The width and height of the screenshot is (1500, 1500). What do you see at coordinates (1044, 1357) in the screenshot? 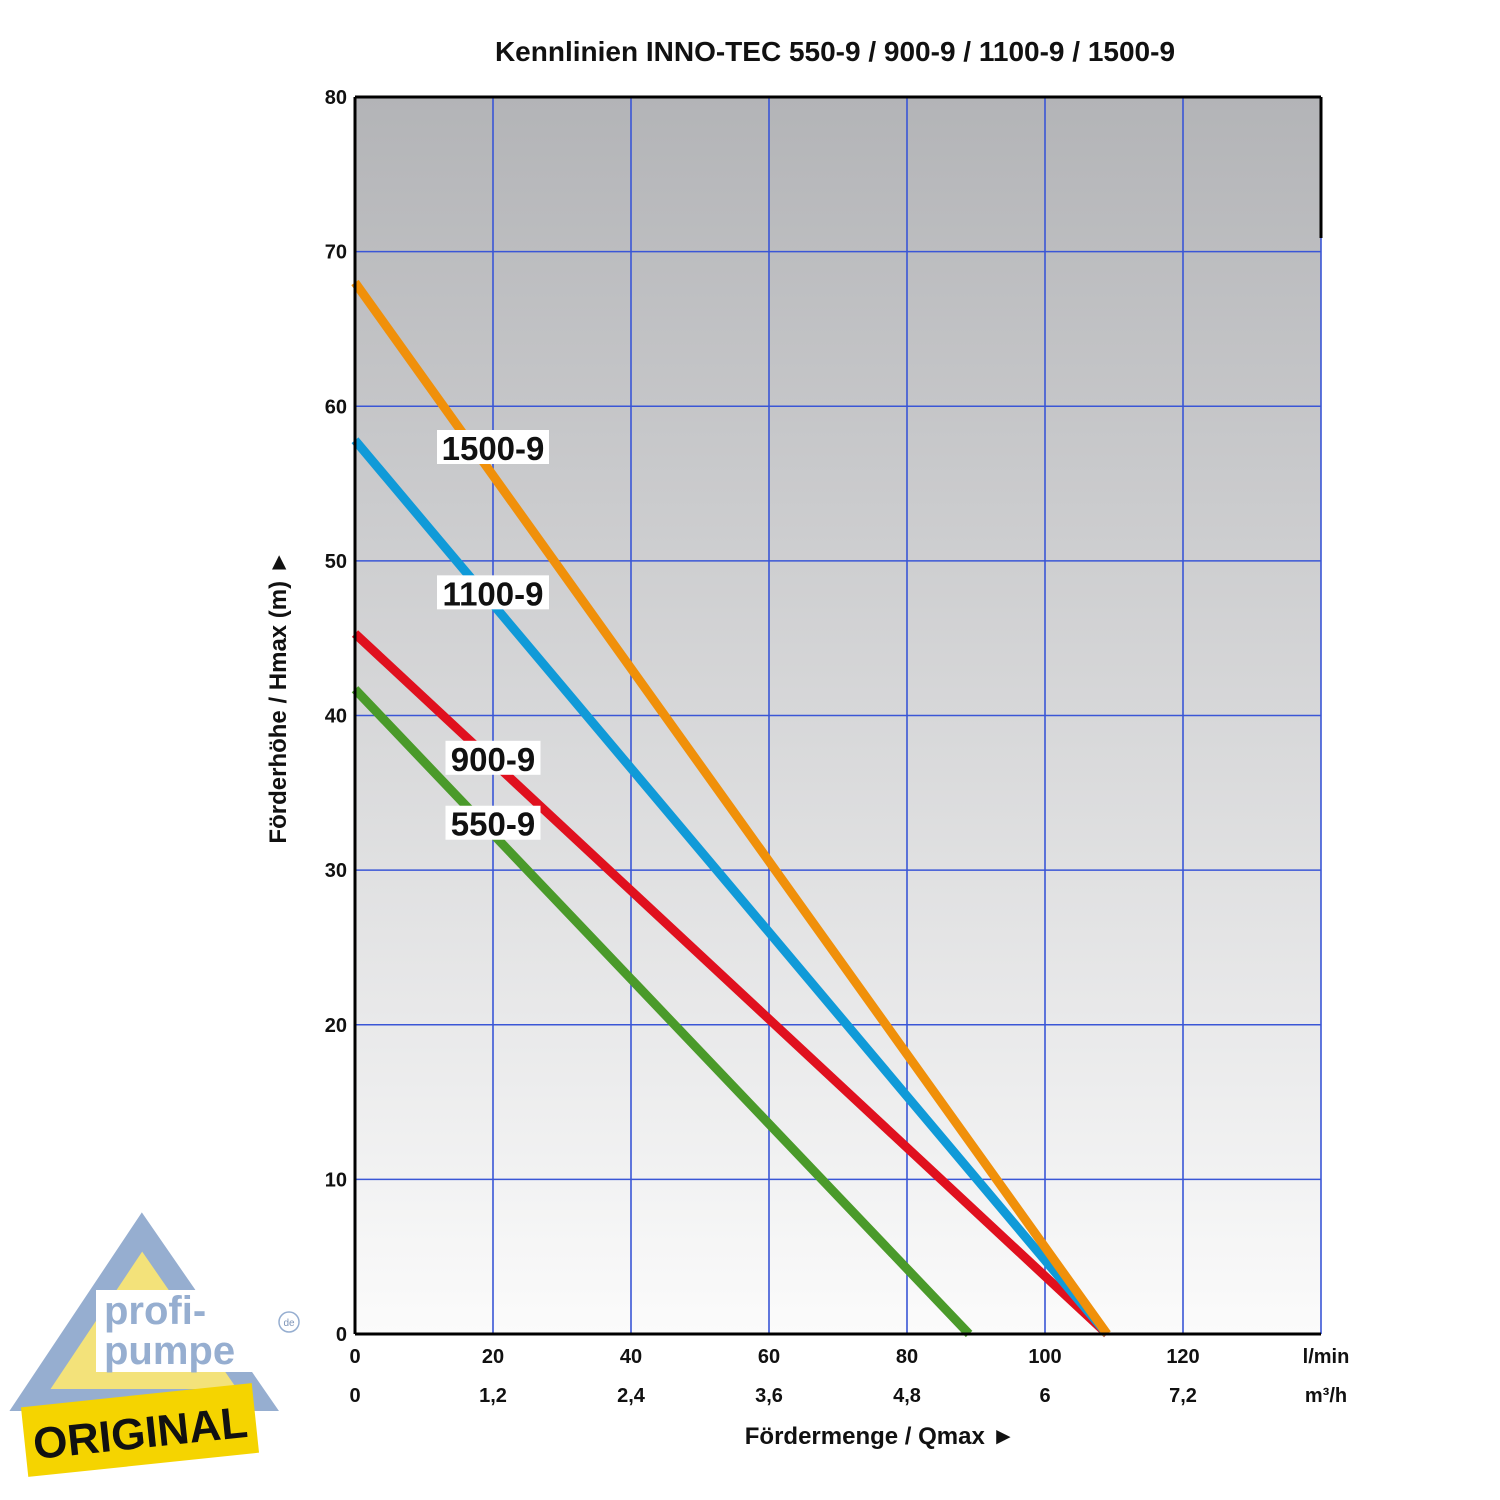
I see `x-tick-label: 100` at bounding box center [1044, 1357].